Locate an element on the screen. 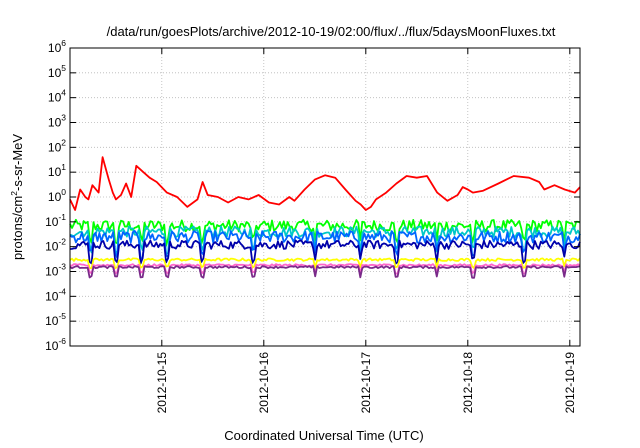 The image size is (640, 448). y-tick-label: 10⁻⁵ is located at coordinates (55, 319).